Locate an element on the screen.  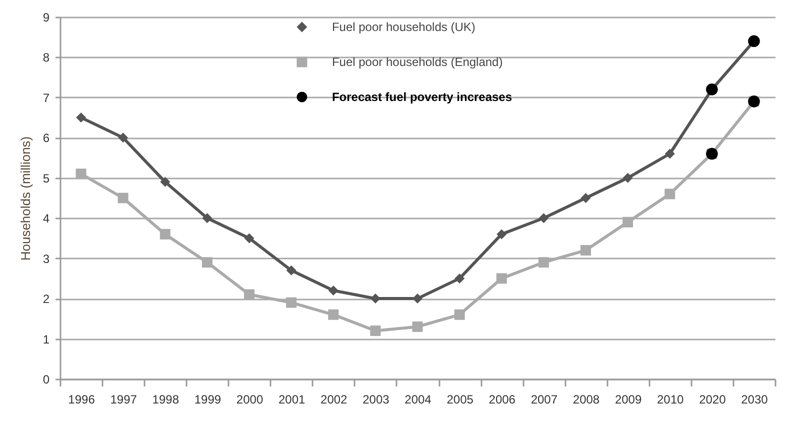
y-tick-label: 4 is located at coordinates (46, 219).